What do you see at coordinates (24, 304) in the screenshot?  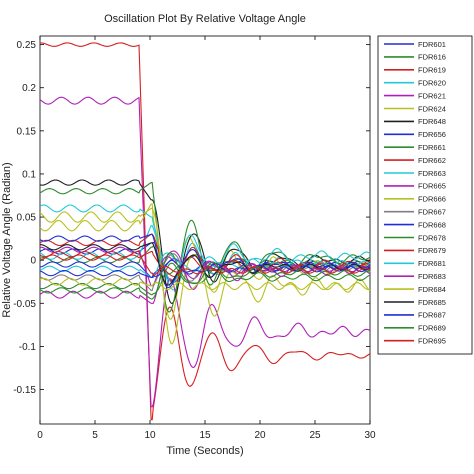 I see `y-tick-label: -0.05` at bounding box center [24, 304].